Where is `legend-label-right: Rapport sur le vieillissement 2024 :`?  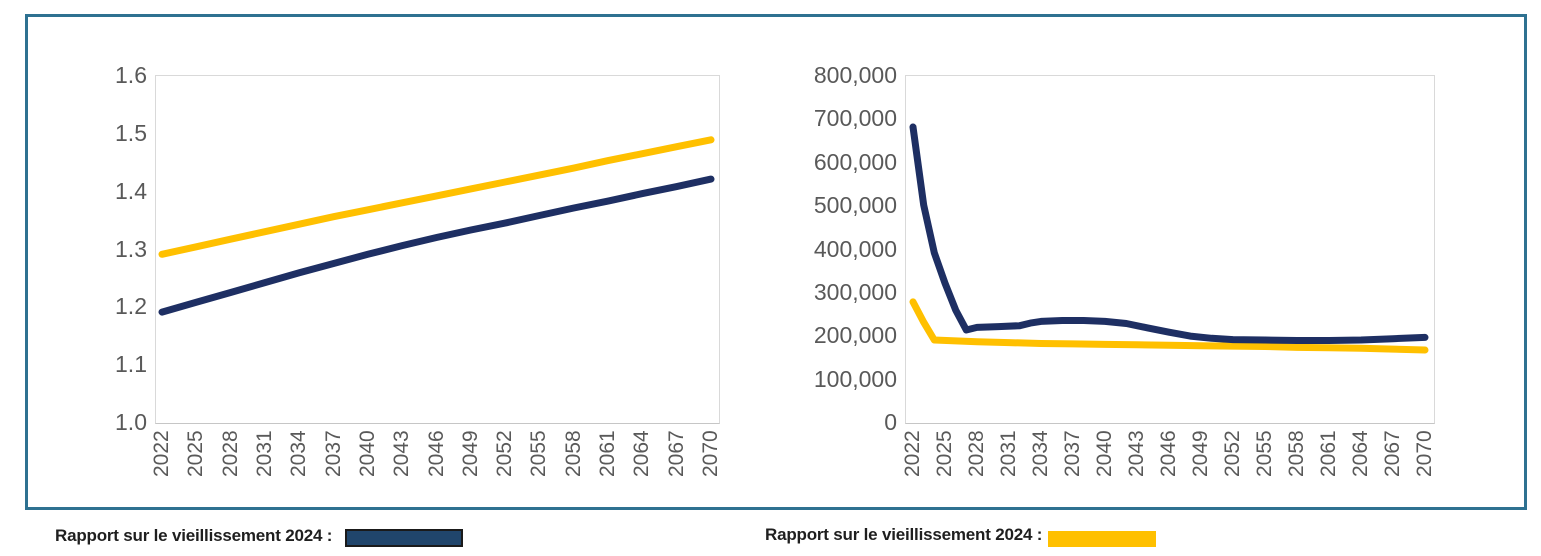
legend-label-right: Rapport sur le vieillissement 2024 : is located at coordinates (904, 534).